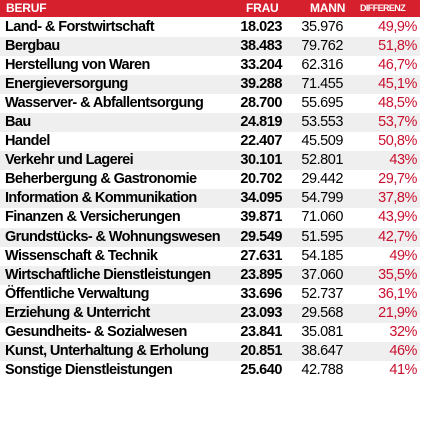 This screenshot has height=440, width=424. What do you see at coordinates (322, 103) in the screenshot?
I see `mann-cell: 55.695` at bounding box center [322, 103].